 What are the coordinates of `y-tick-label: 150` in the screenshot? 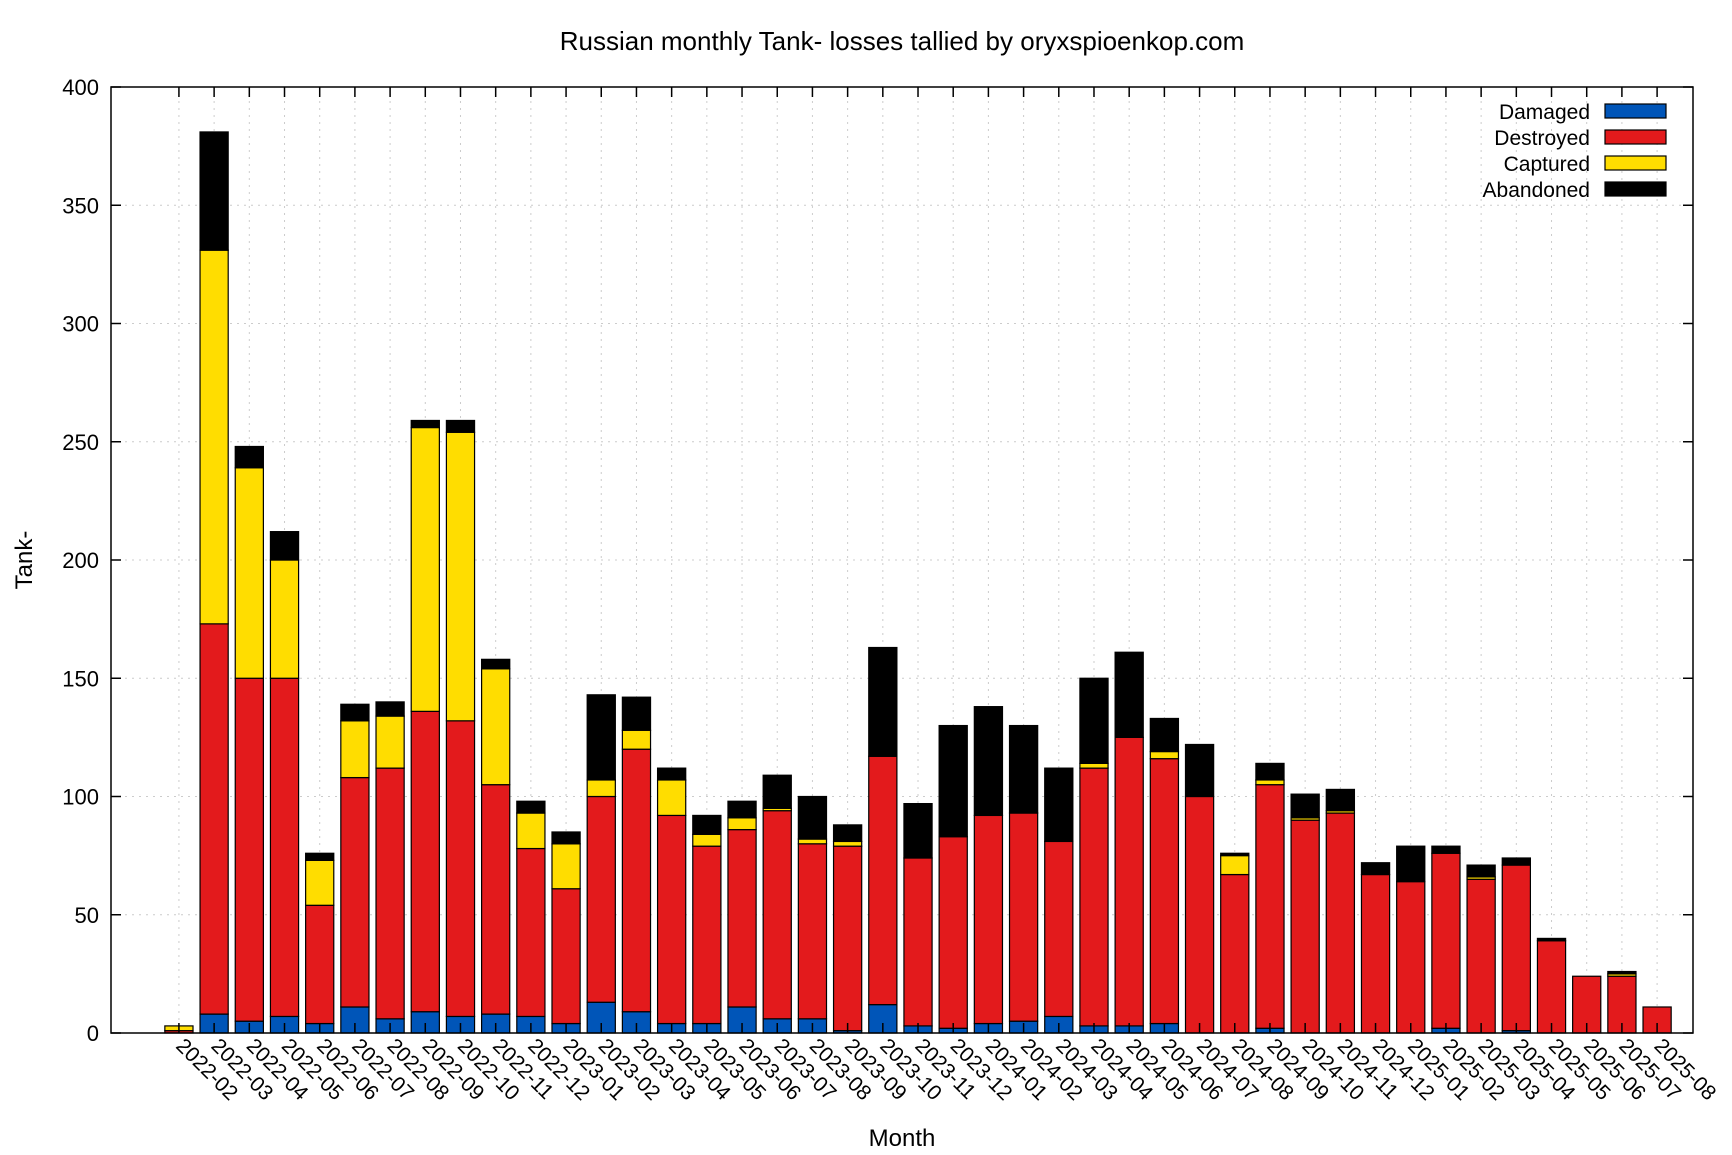 It's located at (80, 678).